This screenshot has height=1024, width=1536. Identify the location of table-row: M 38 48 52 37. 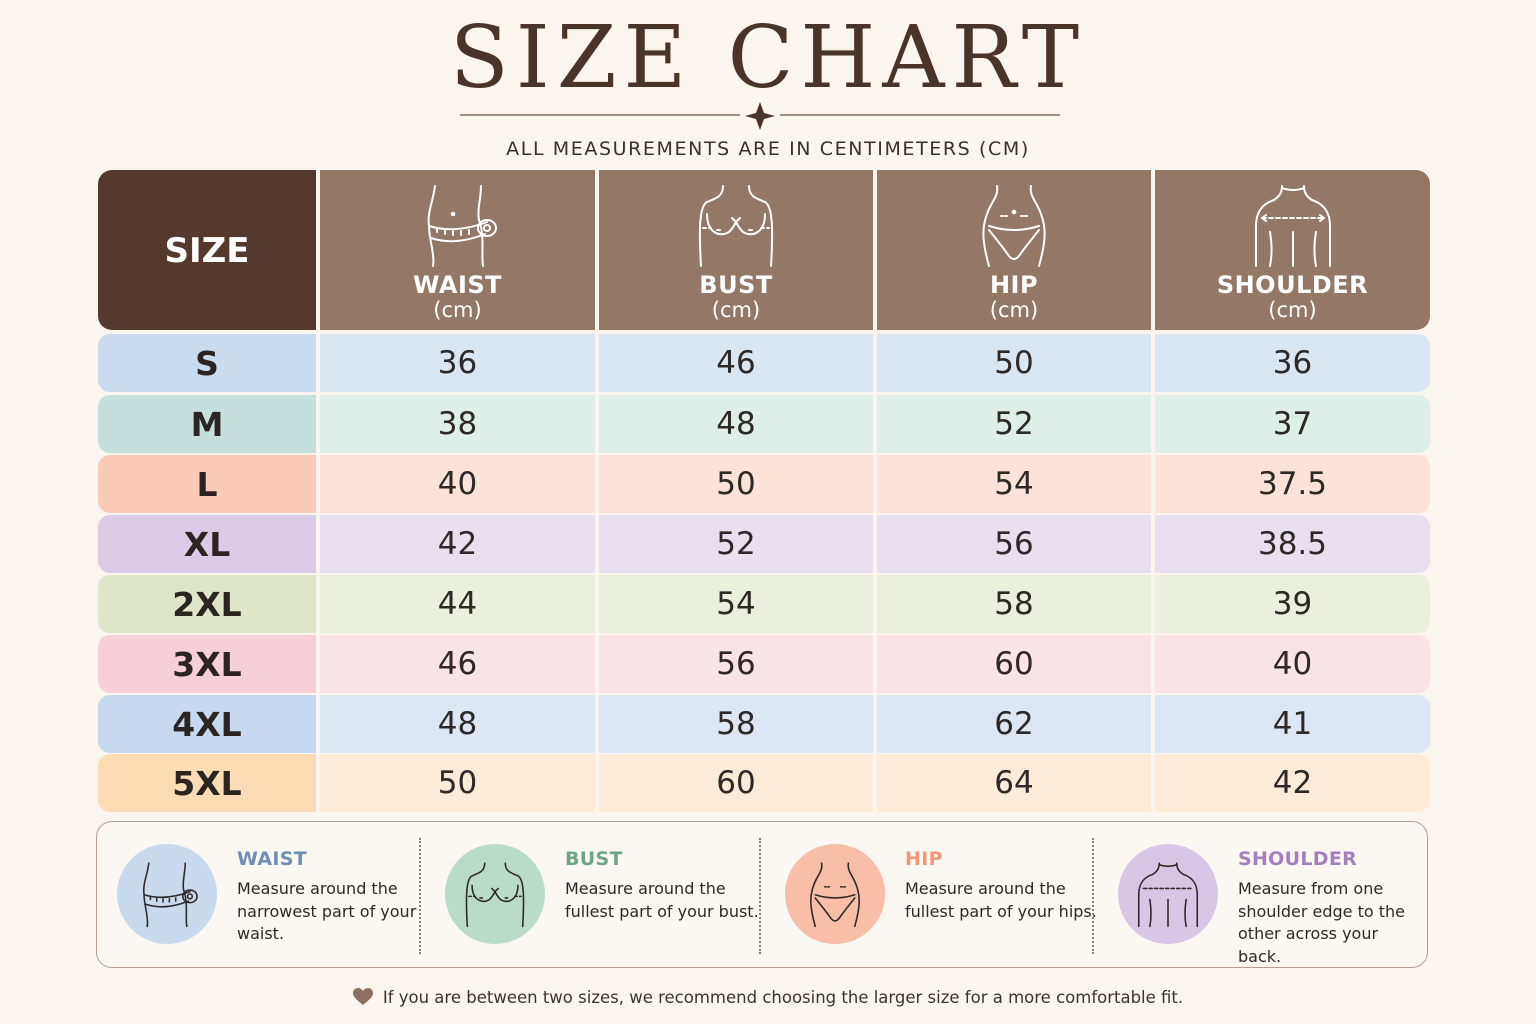
(764, 424).